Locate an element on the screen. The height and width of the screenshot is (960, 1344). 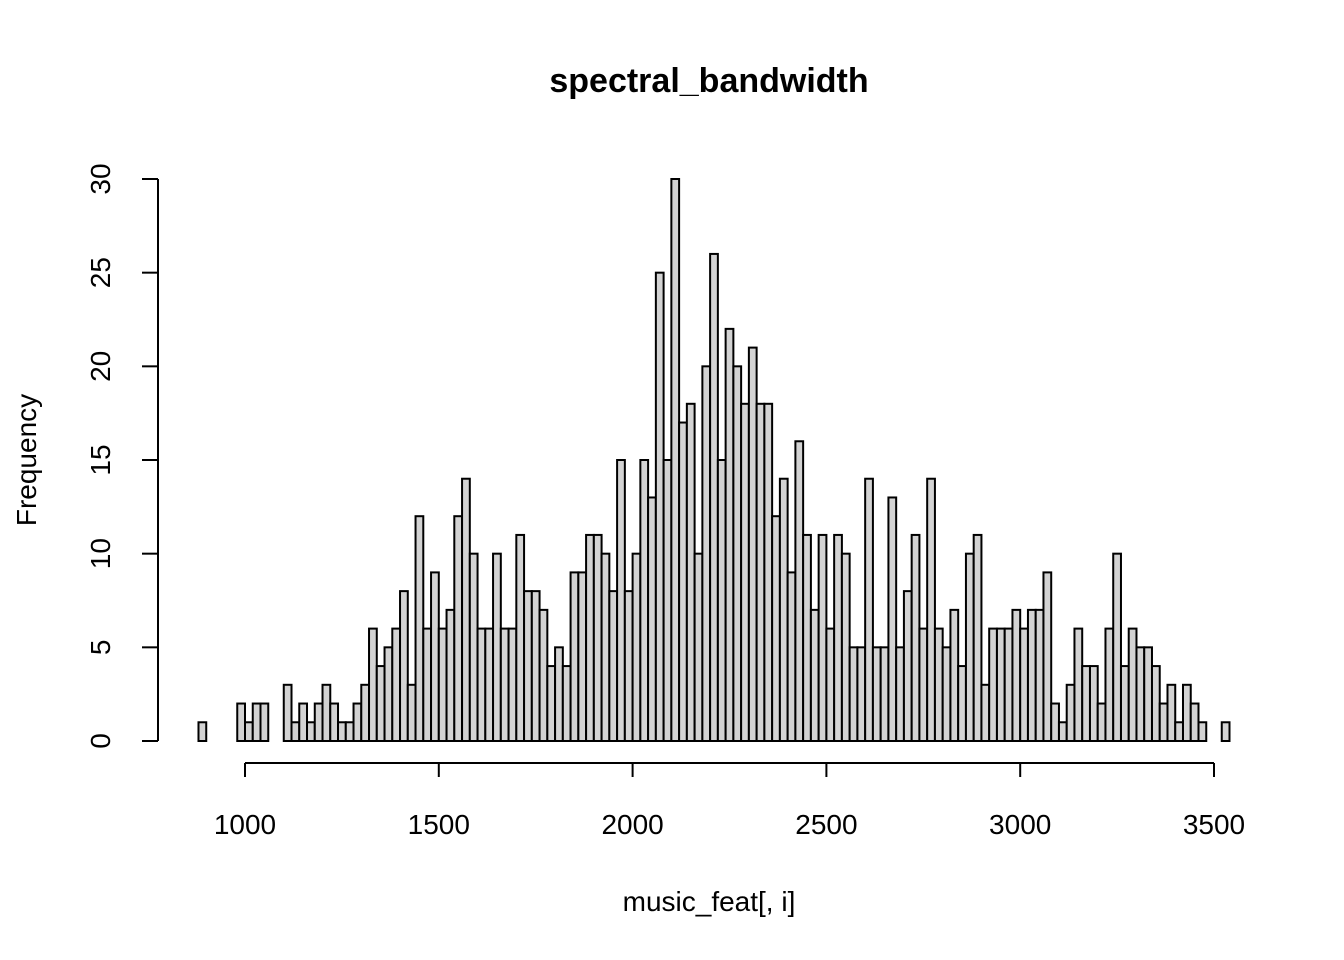
y-tick-label: 15 is located at coordinates (100, 459).